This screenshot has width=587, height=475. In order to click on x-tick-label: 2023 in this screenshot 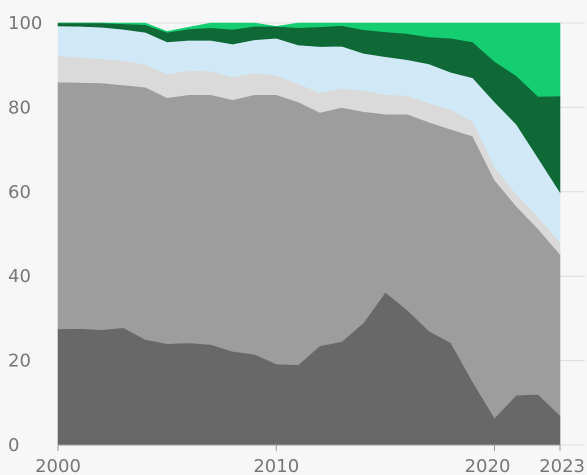, I will do `click(562, 465)`.